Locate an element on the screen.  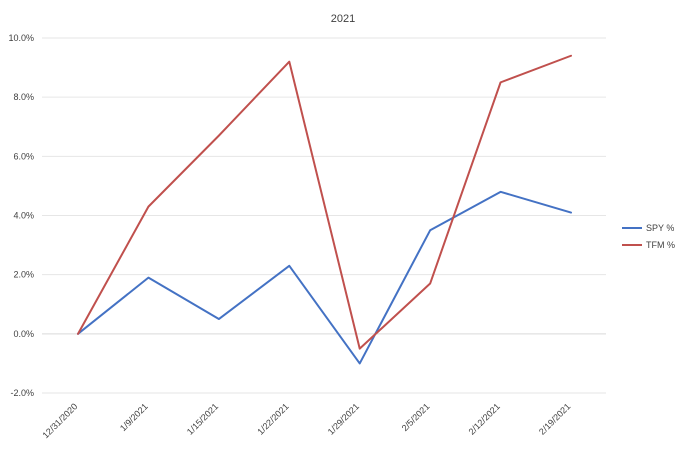
y-tick-label: 2.0% is located at coordinates (23, 275).